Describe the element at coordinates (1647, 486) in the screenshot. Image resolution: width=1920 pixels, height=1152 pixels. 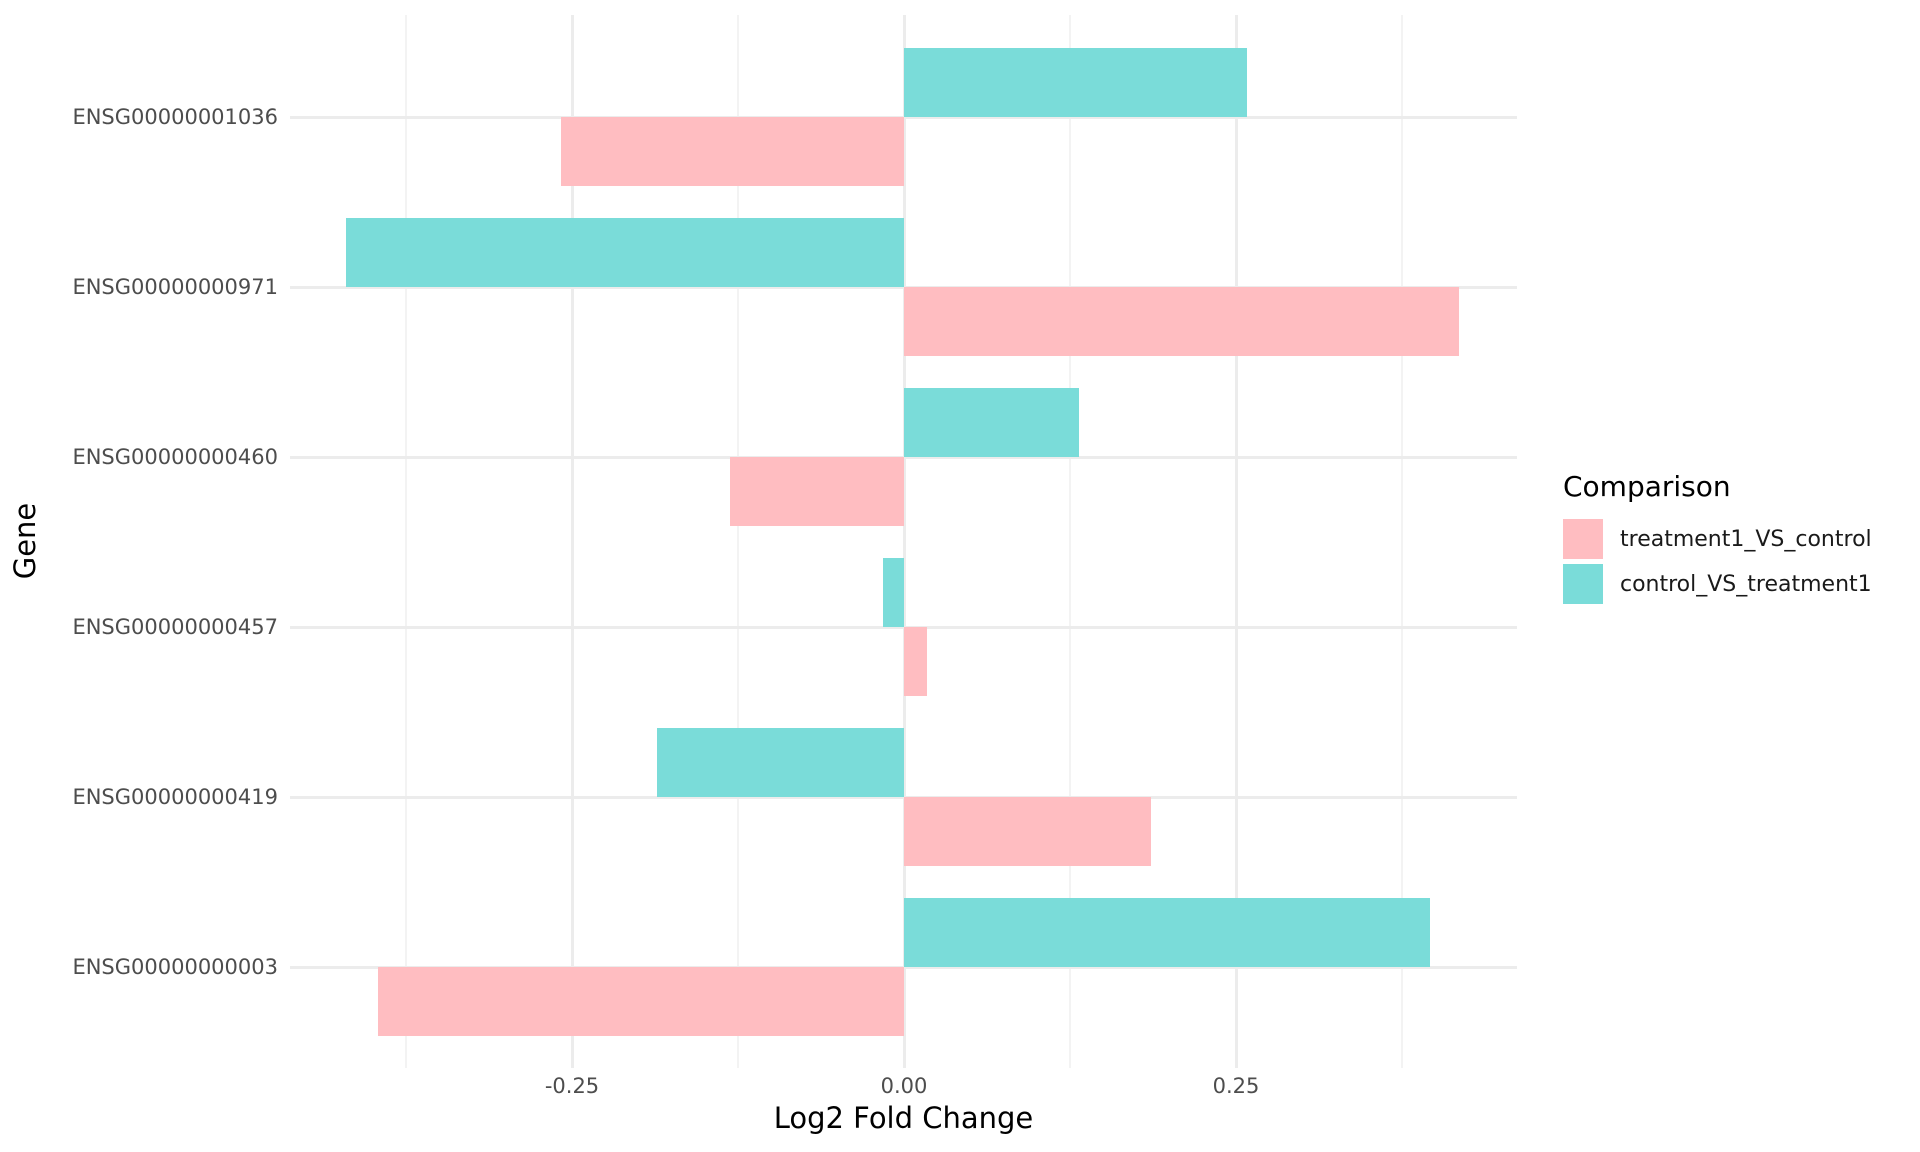
I see `legend-title: Comparison` at that location.